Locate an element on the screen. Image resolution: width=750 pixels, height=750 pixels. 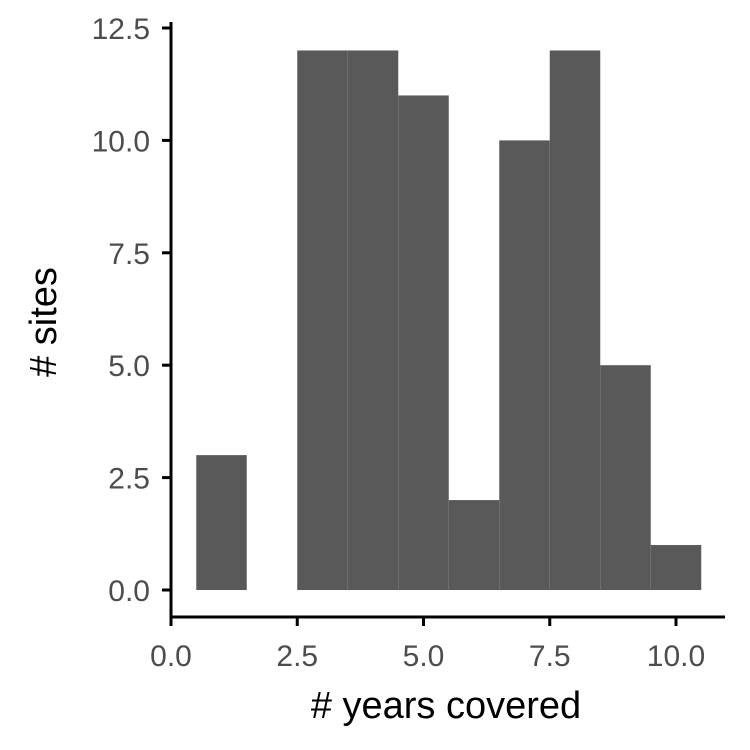
y-tick-label: 2.5 is located at coordinates (129, 479).